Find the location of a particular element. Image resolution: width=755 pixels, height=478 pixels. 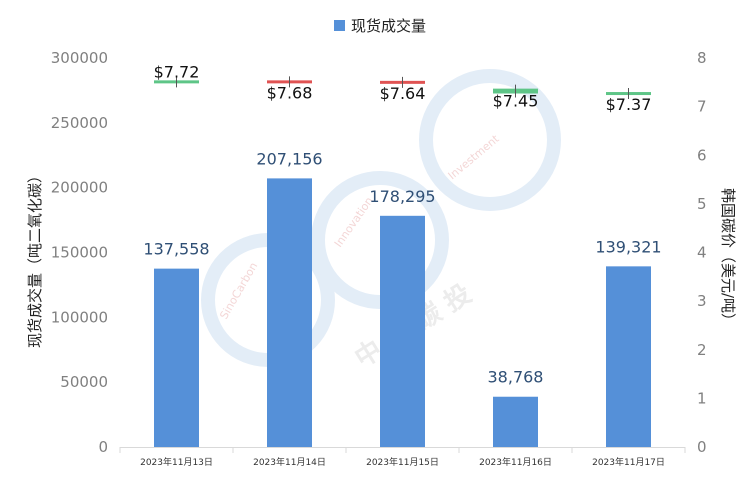

y-tick-label: 300000 is located at coordinates (79, 58).